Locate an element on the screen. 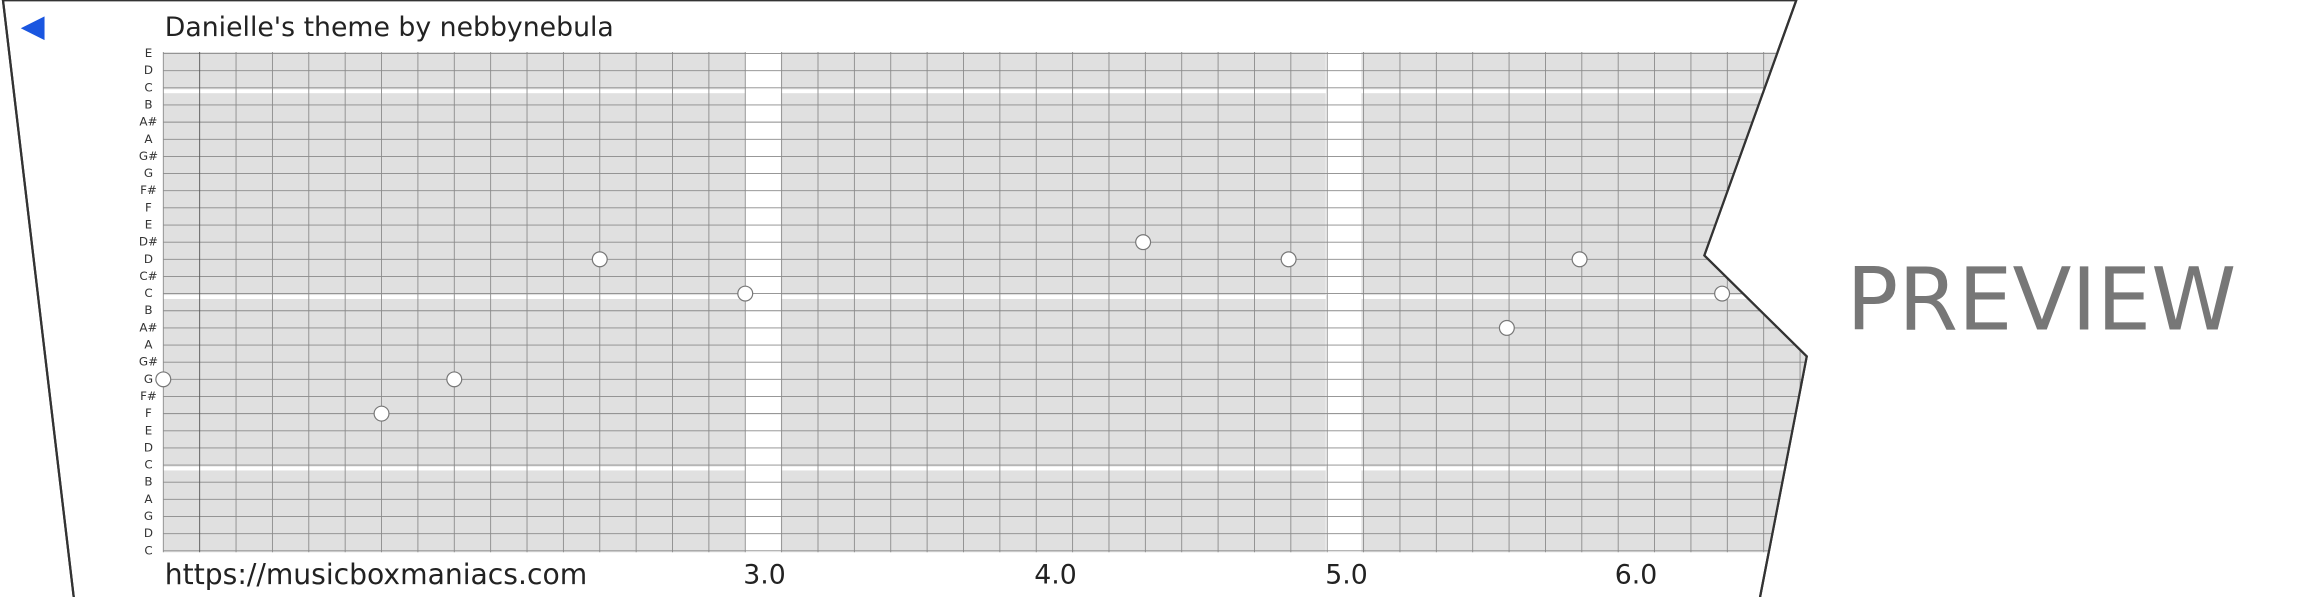  pitch-label: D# is located at coordinates (148, 242).